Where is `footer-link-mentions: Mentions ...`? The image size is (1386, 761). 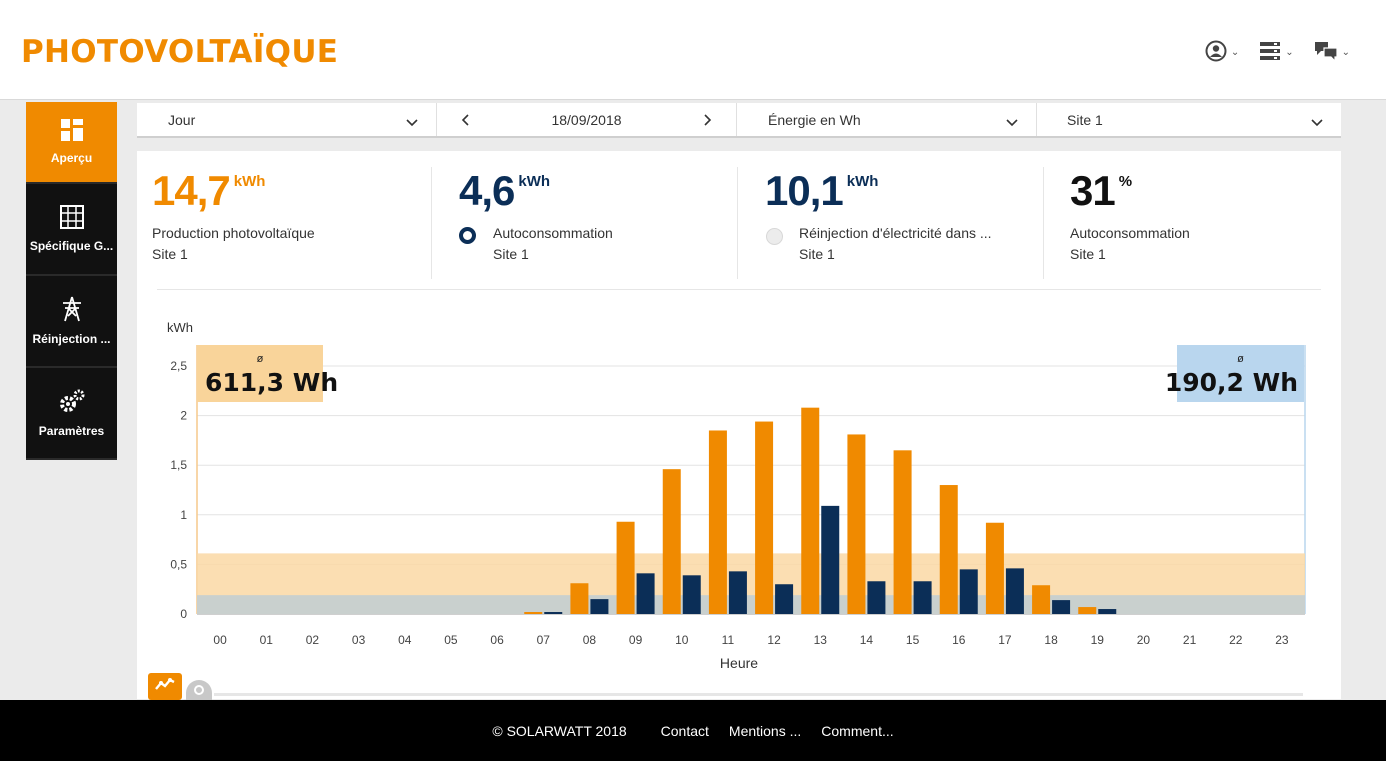
footer-link-mentions: Mentions ... is located at coordinates (765, 730).